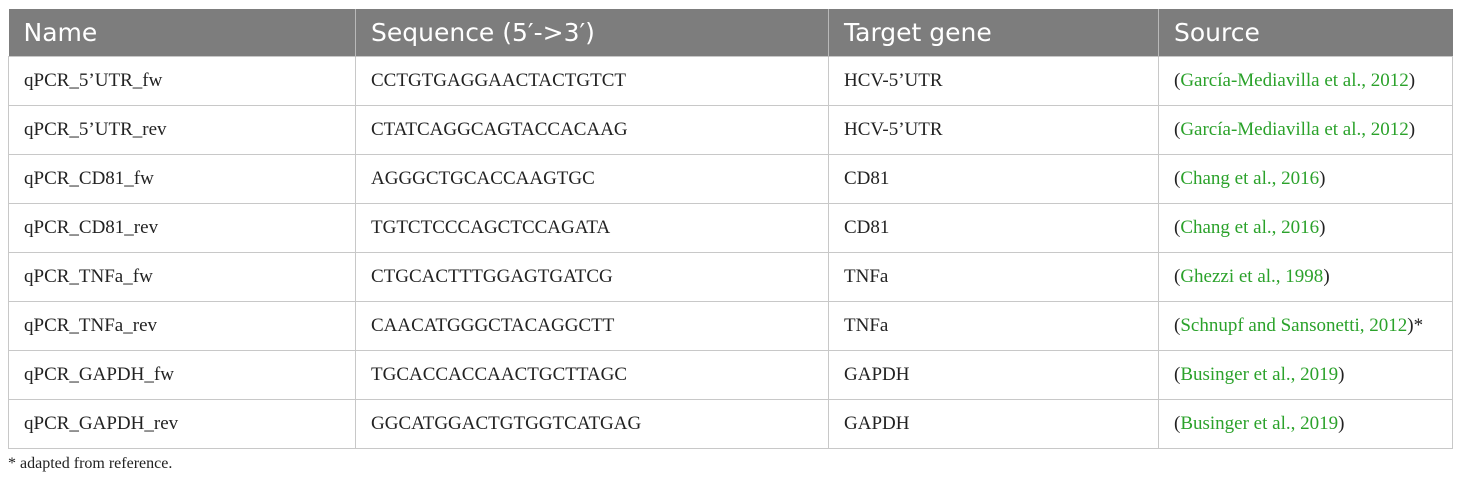 The image size is (1460, 482). I want to click on cell-sequence: GGCATGGACTGTGGTCATGAG, so click(592, 424).